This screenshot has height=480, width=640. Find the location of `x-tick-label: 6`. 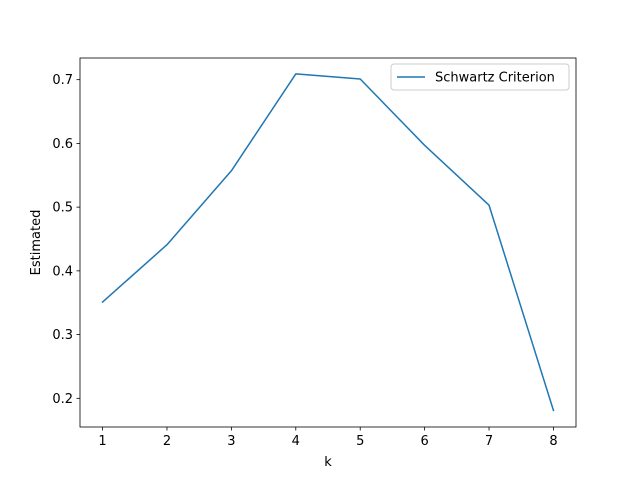

x-tick-label: 6 is located at coordinates (424, 441).